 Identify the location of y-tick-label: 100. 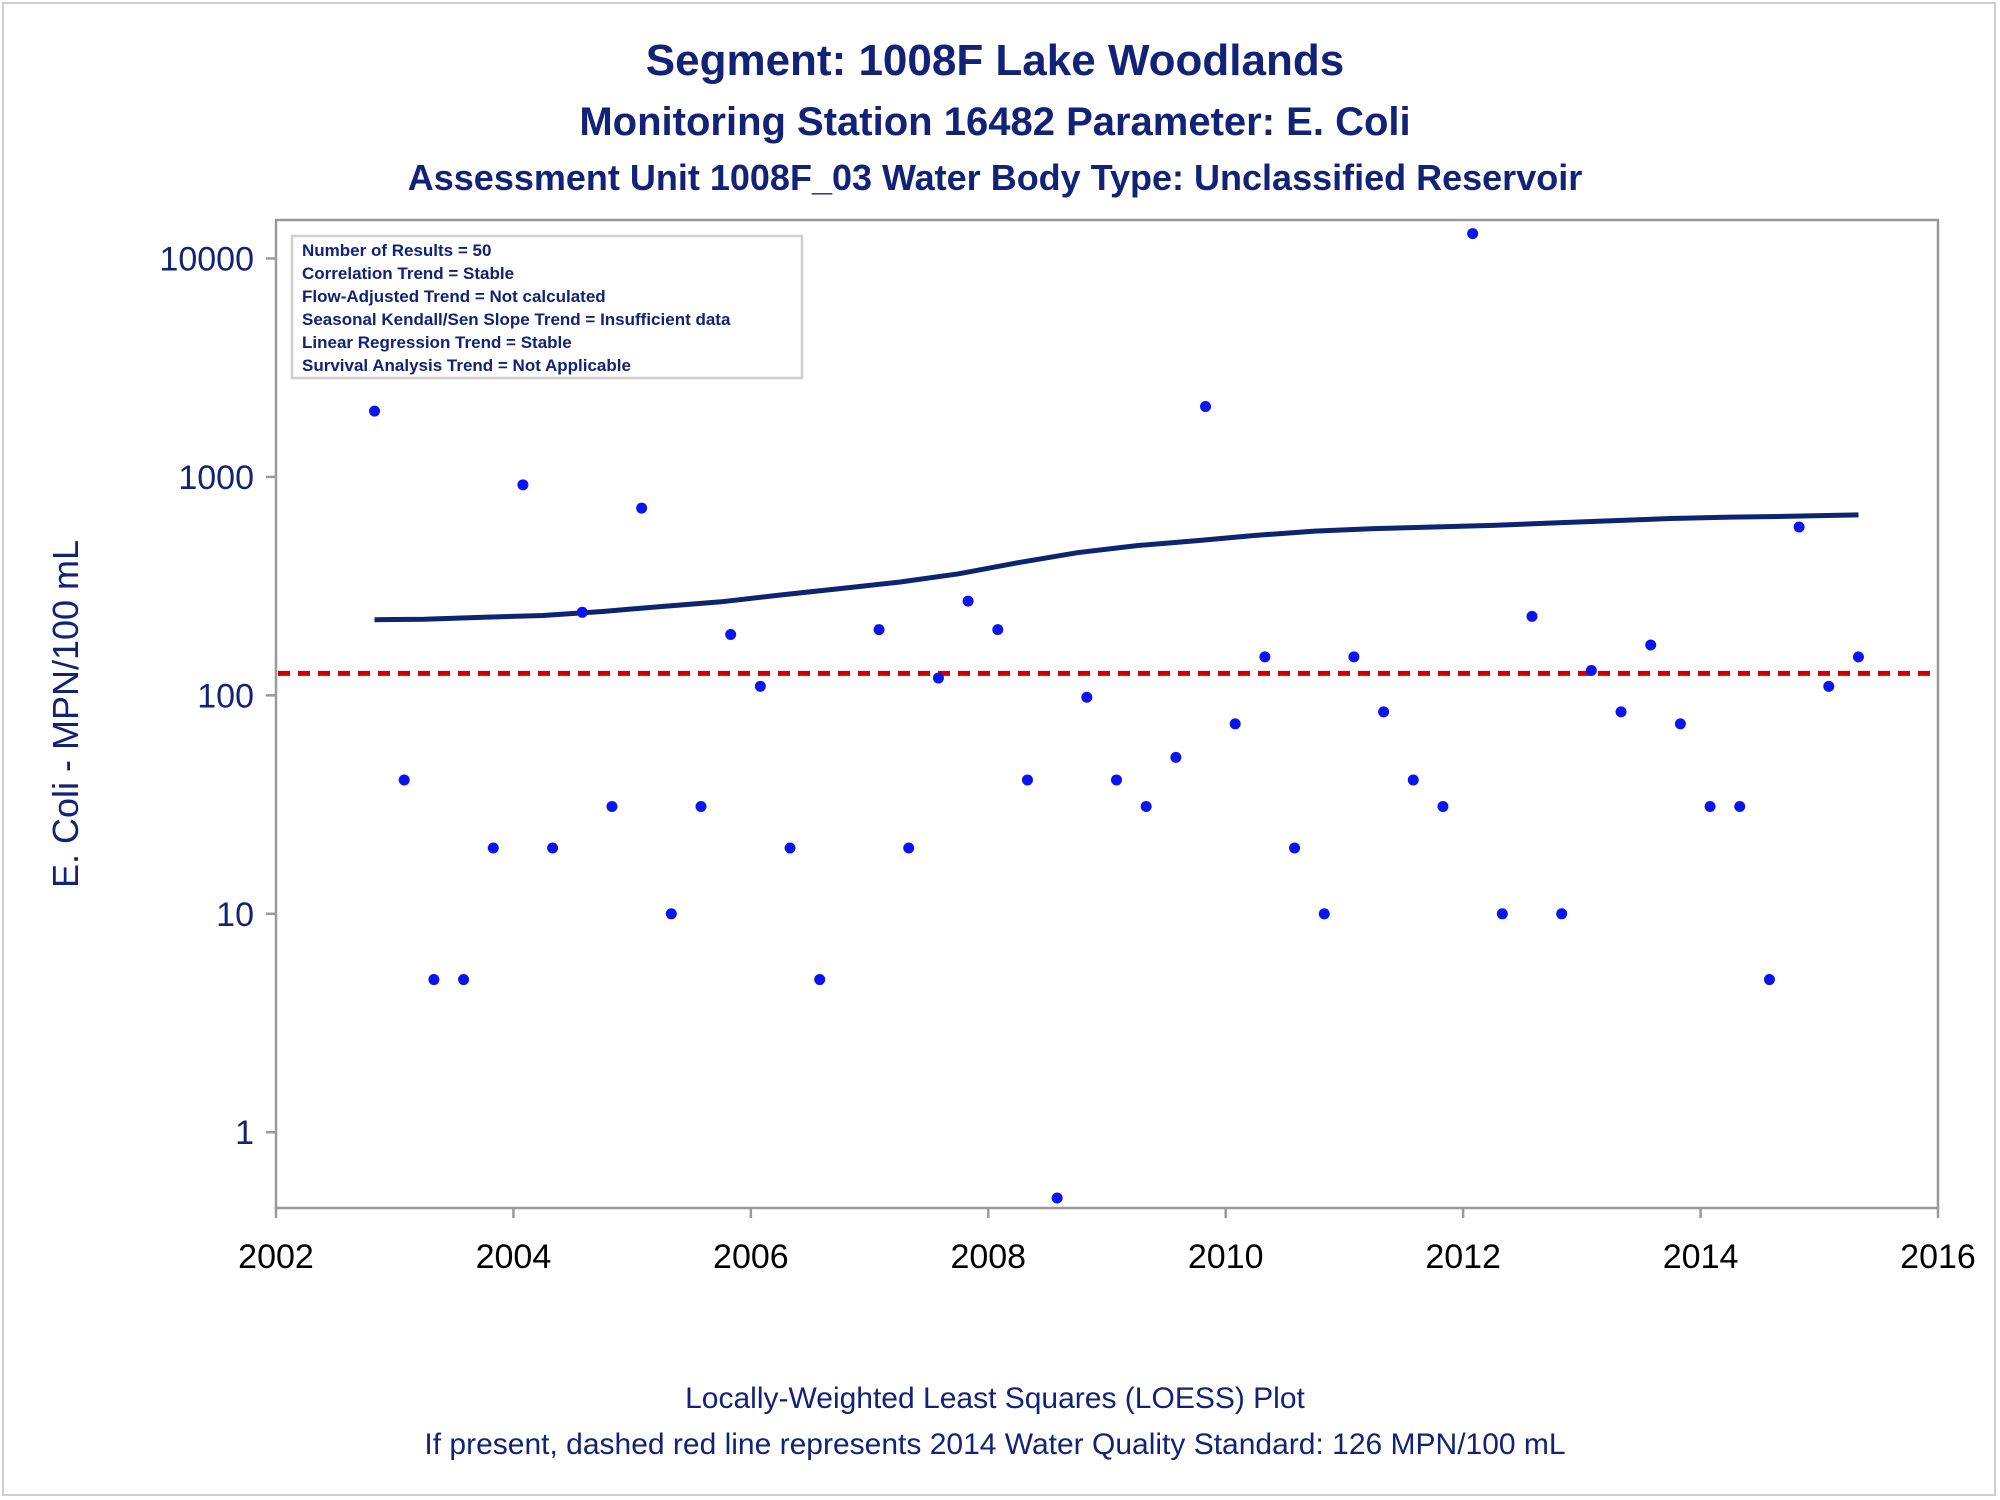
(225, 696).